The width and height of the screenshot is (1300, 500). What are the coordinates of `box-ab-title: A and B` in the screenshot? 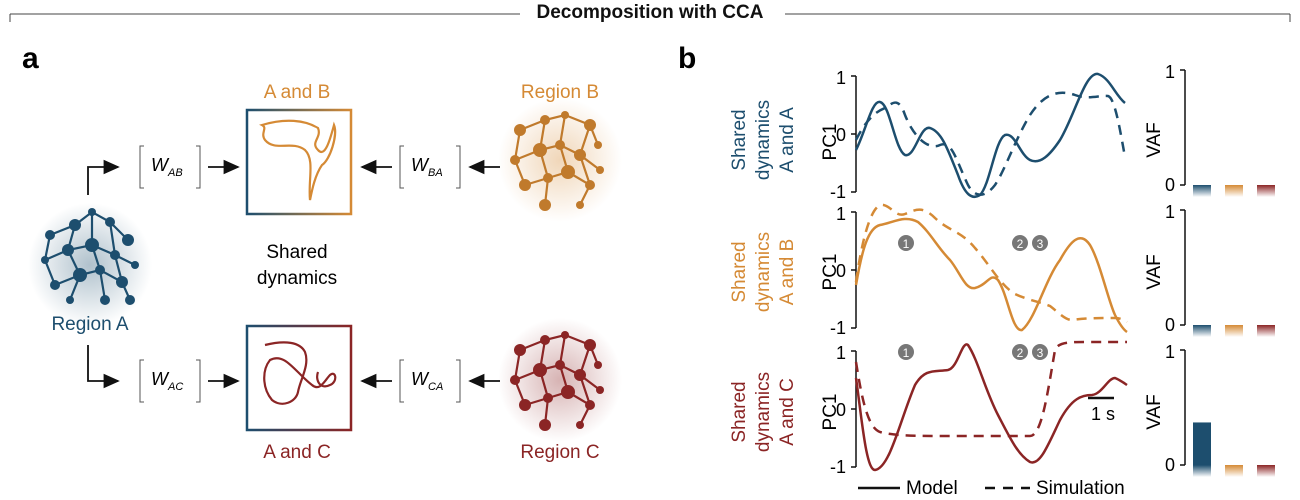 It's located at (297, 92).